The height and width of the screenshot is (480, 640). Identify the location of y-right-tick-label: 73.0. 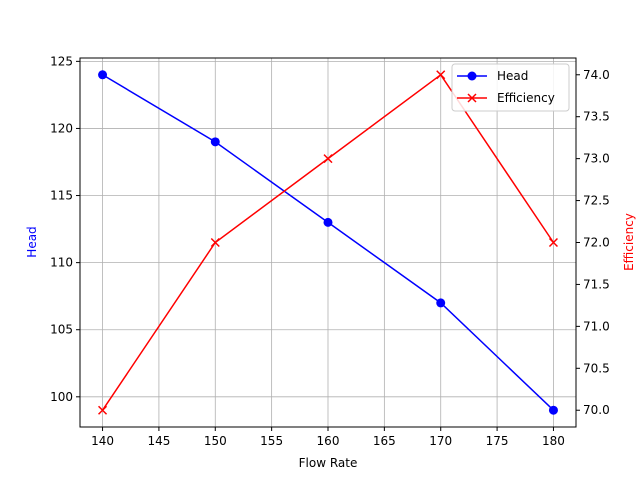
(596, 159).